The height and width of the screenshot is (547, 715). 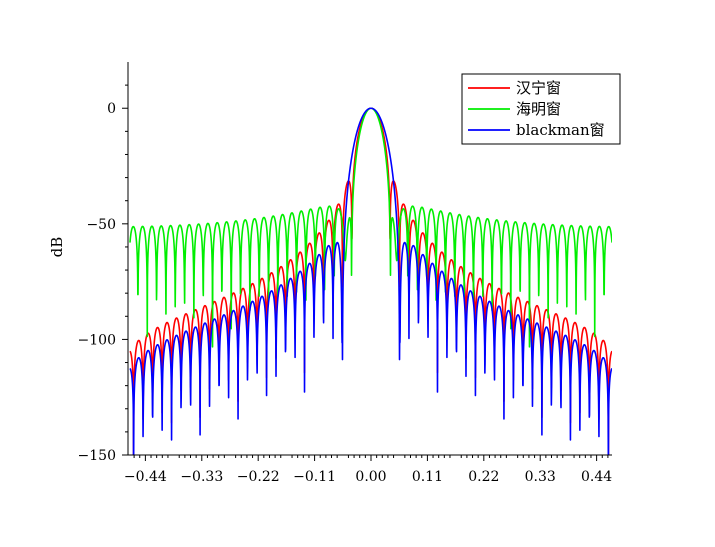 What do you see at coordinates (483, 477) in the screenshot?
I see `x-tick-label: 0.22` at bounding box center [483, 477].